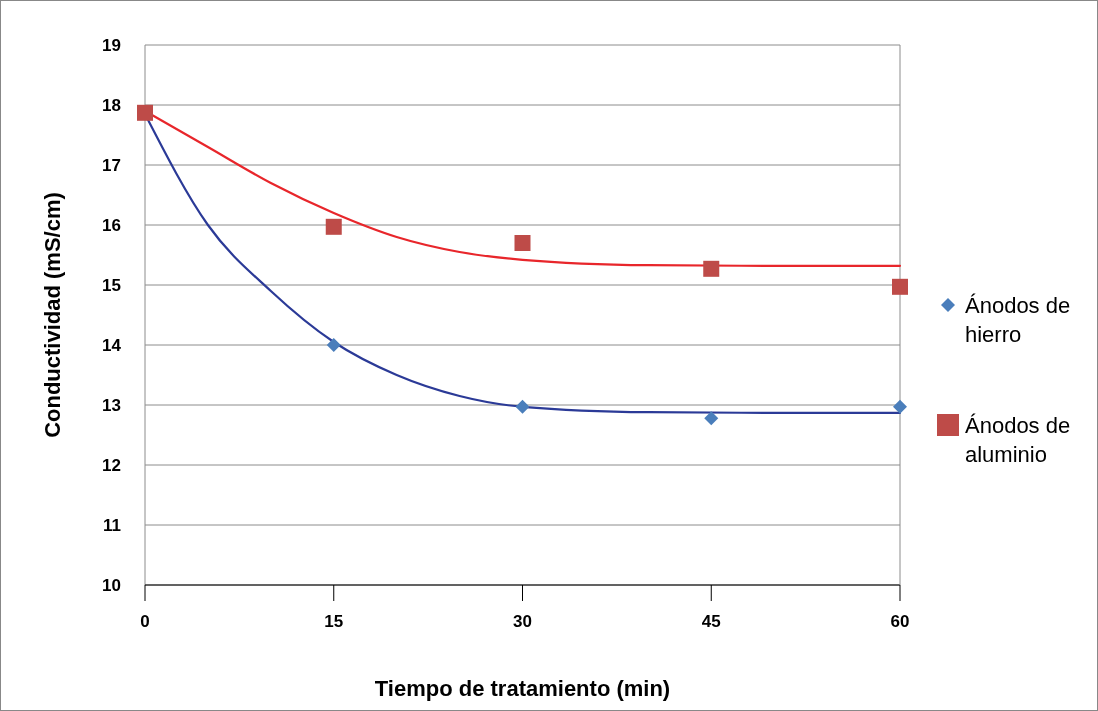 The width and height of the screenshot is (1098, 711). I want to click on x-tick-label: 0, so click(145, 621).